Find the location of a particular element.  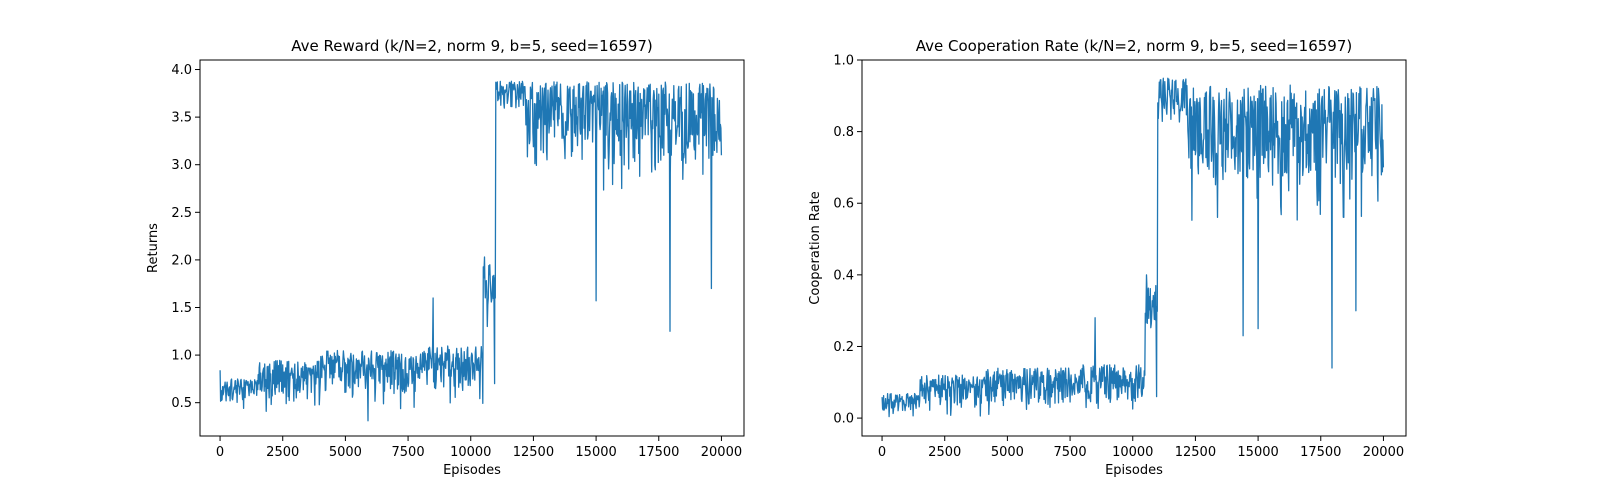

y-tick-label: 3.0 is located at coordinates (181, 165).